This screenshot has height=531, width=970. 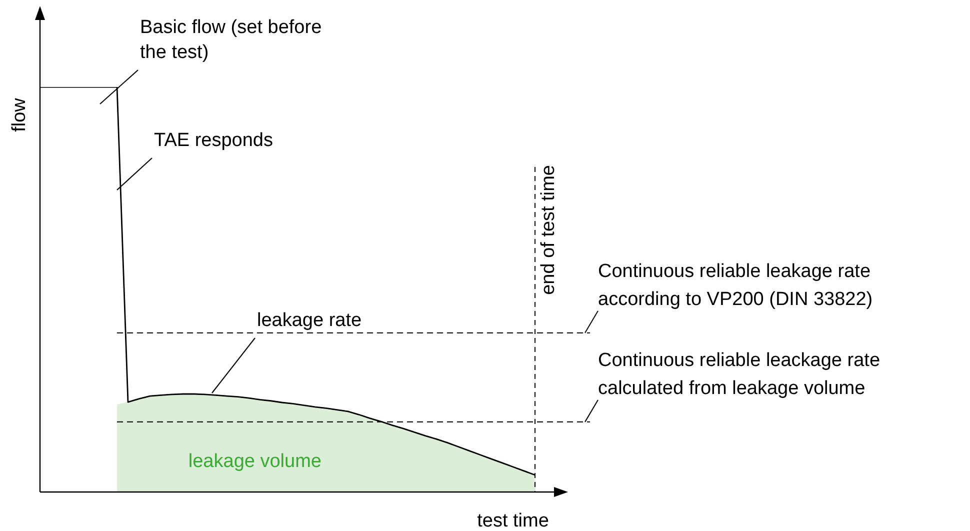 What do you see at coordinates (549, 230) in the screenshot?
I see `annotation: end of test time` at bounding box center [549, 230].